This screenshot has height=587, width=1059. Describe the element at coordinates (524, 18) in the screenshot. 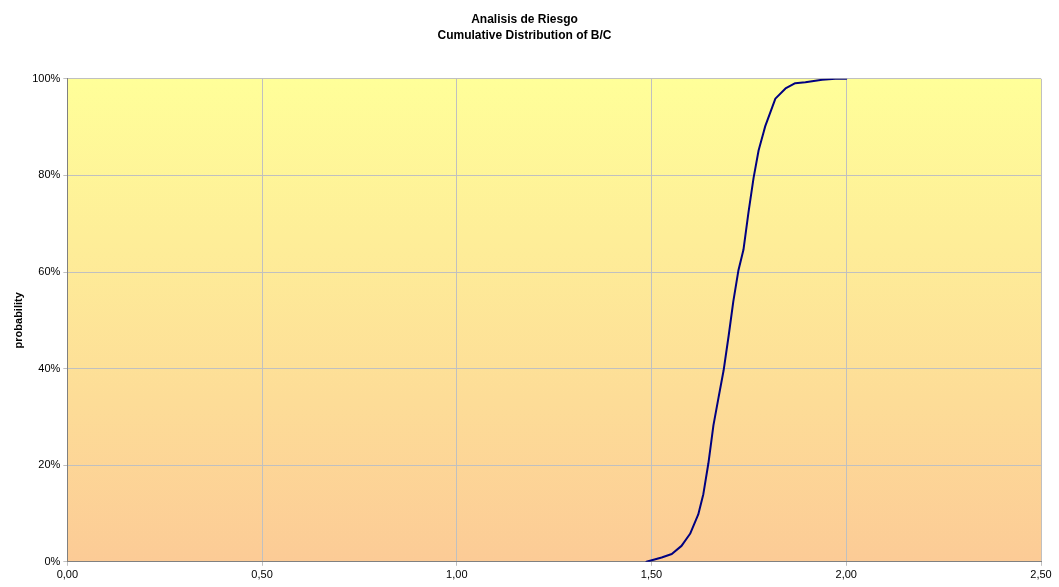

I see `chart-title: Analisis de Riesgo` at that location.